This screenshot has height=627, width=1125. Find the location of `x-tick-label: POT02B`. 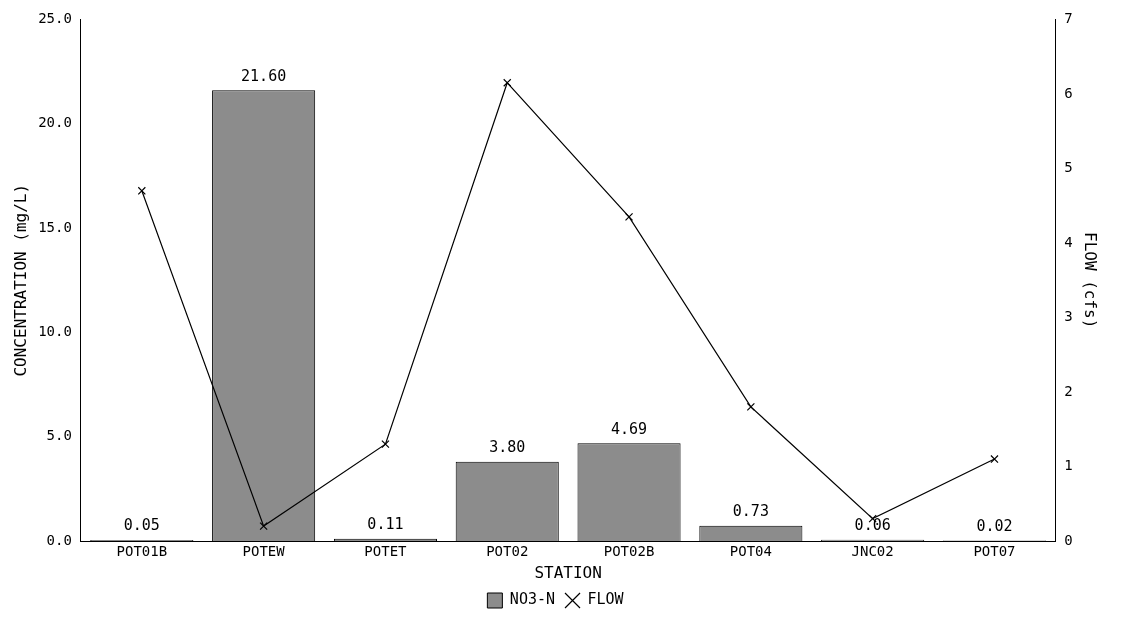

x-tick-label: POT02B is located at coordinates (629, 551).